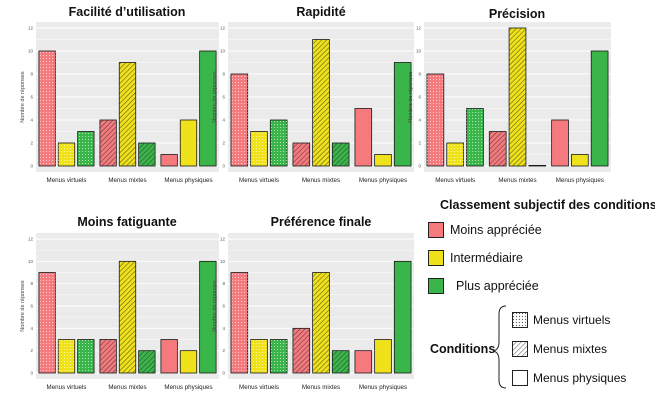 The image size is (655, 395). I want to click on conditions-title: Conditions, so click(463, 349).